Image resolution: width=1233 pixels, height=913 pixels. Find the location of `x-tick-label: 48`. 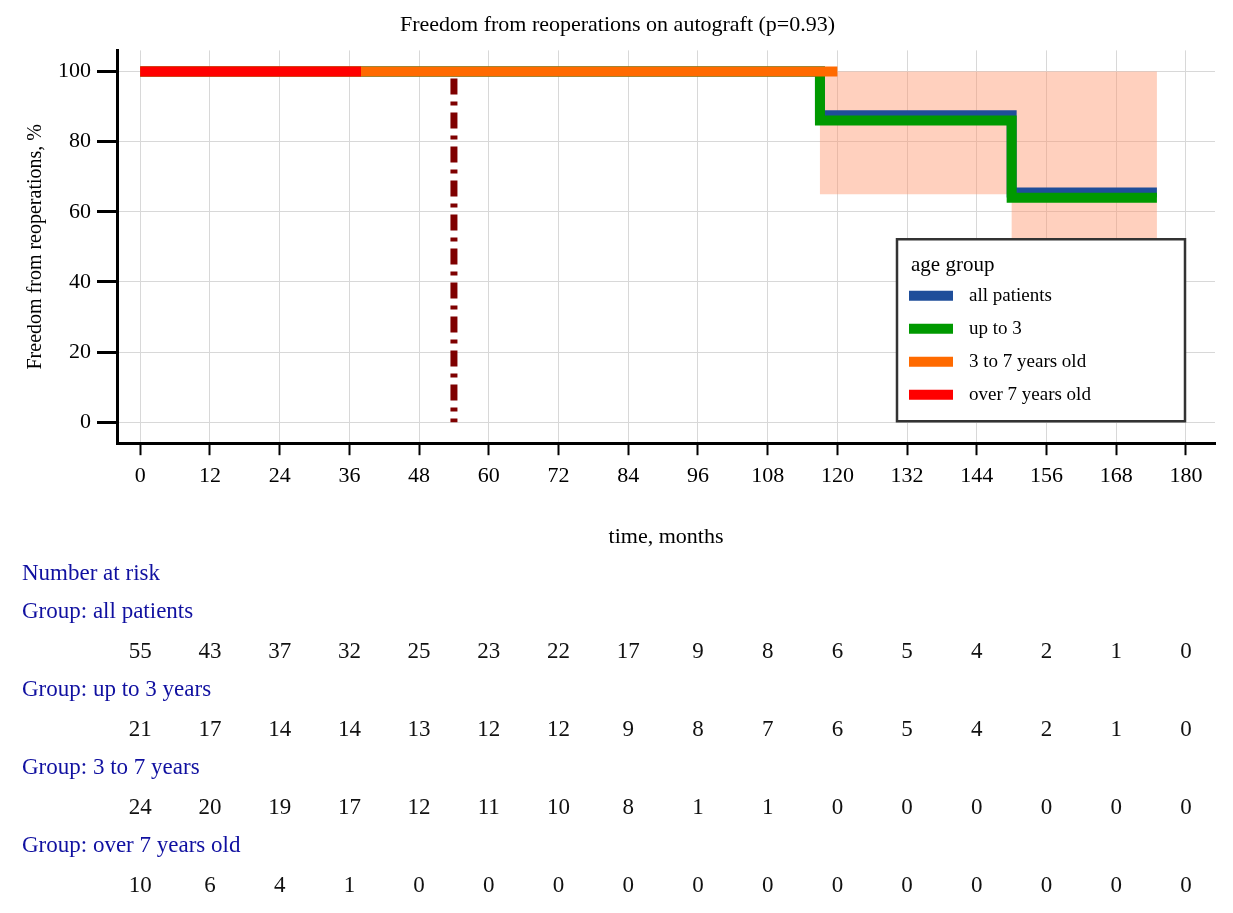

x-tick-label: 48 is located at coordinates (419, 475).